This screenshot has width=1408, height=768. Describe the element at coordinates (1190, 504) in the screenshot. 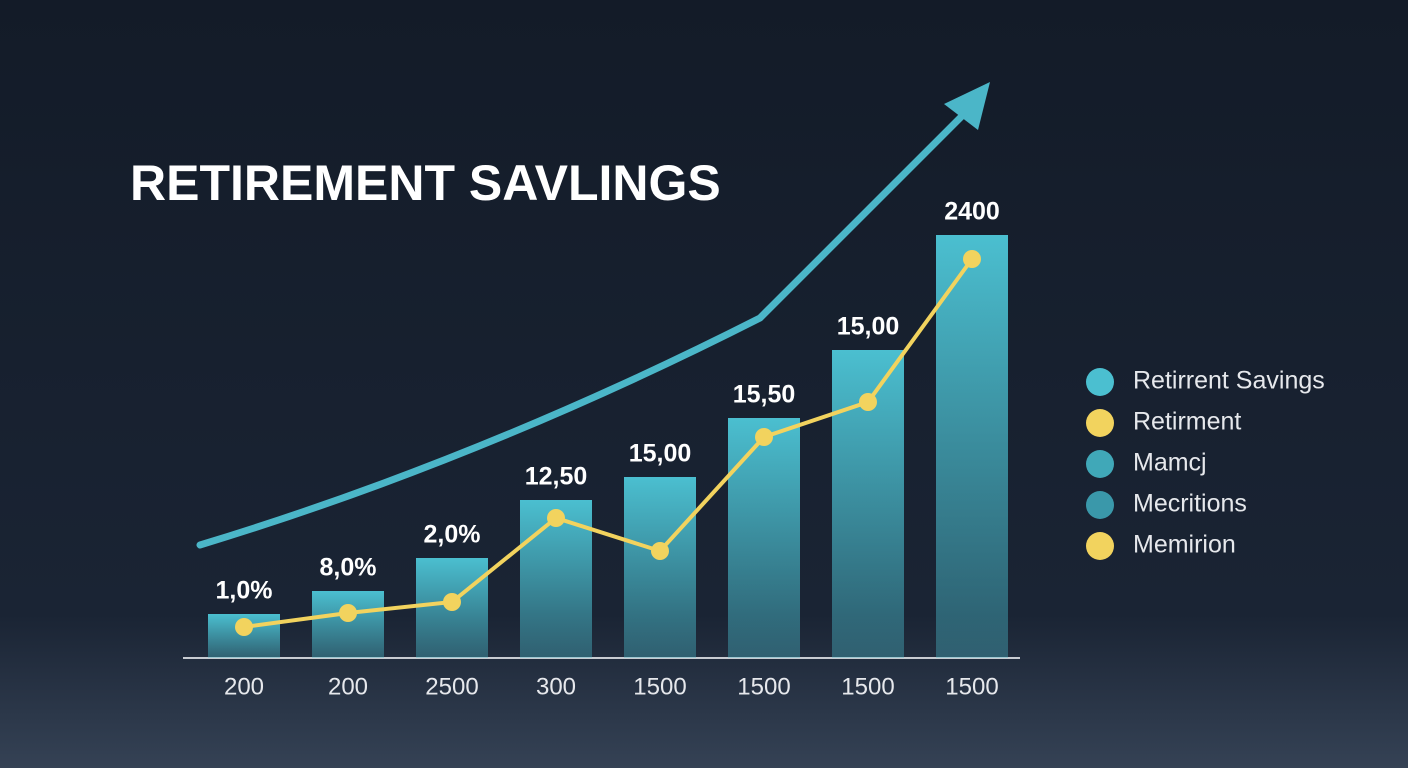

I see `legend-label: Mecritions` at that location.